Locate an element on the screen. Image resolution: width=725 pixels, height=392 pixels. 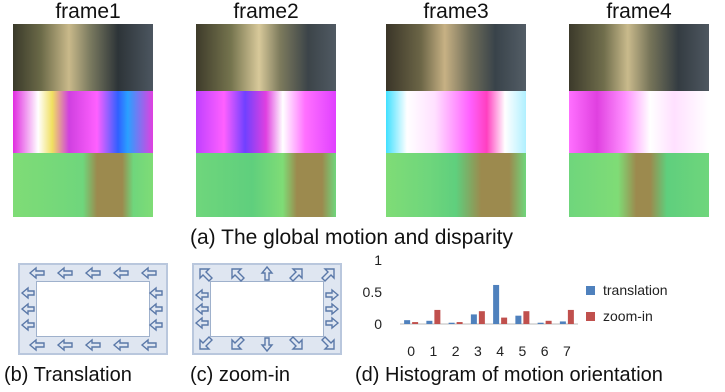
y-tick-label: 0 is located at coordinates (378, 324).